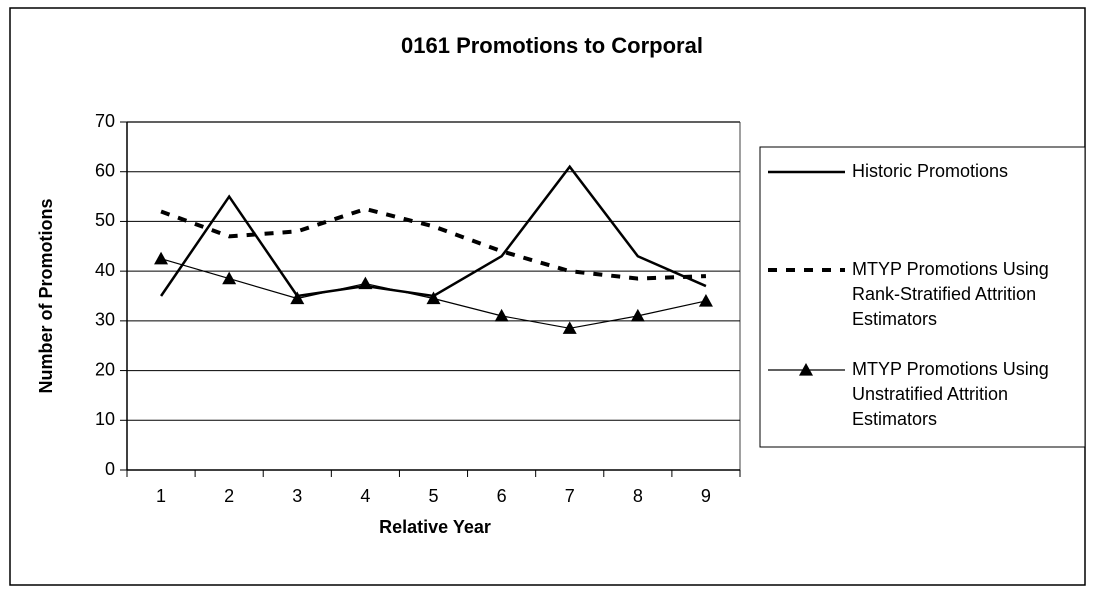 Image resolution: width=1095 pixels, height=597 pixels. I want to click on legend-label-line: Historic Promotions, so click(930, 171).